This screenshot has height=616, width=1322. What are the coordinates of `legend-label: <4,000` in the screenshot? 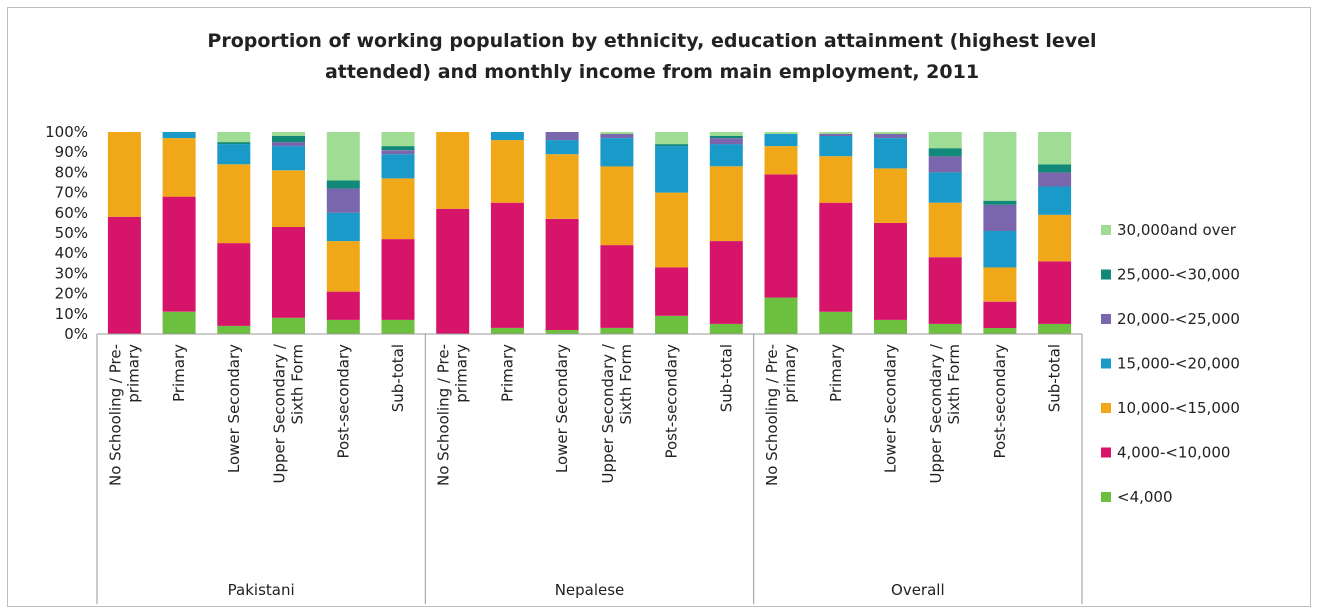 It's located at (1145, 497).